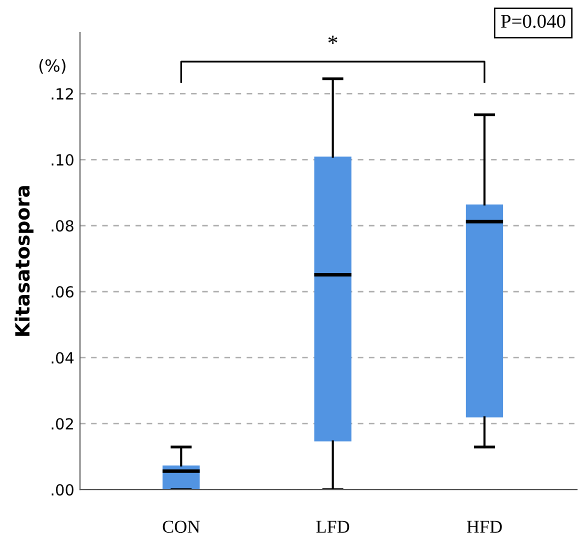  I want to click on annotation: *, so click(333, 40).